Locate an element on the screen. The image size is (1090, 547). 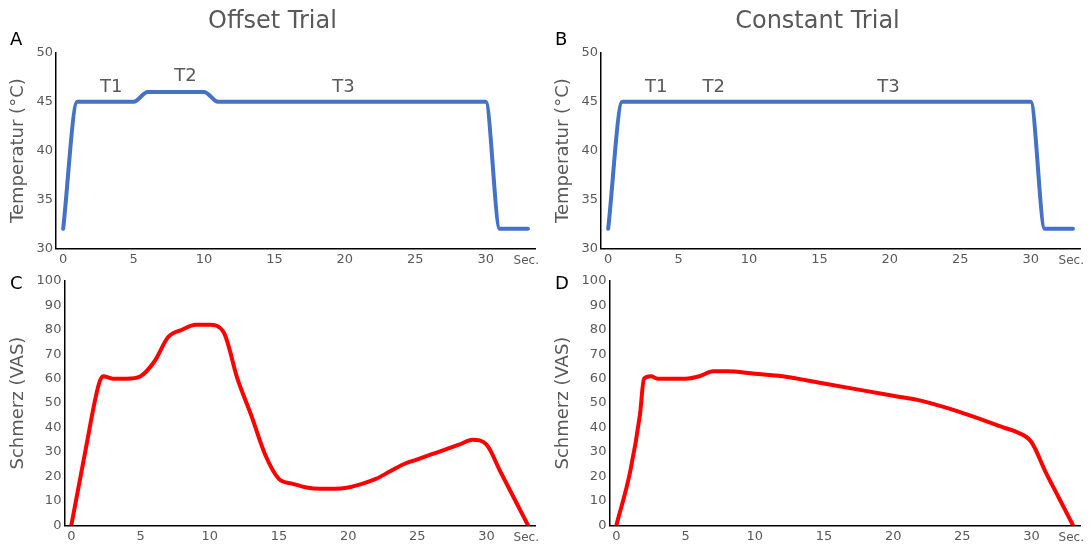
text: A is located at coordinates (16, 38).